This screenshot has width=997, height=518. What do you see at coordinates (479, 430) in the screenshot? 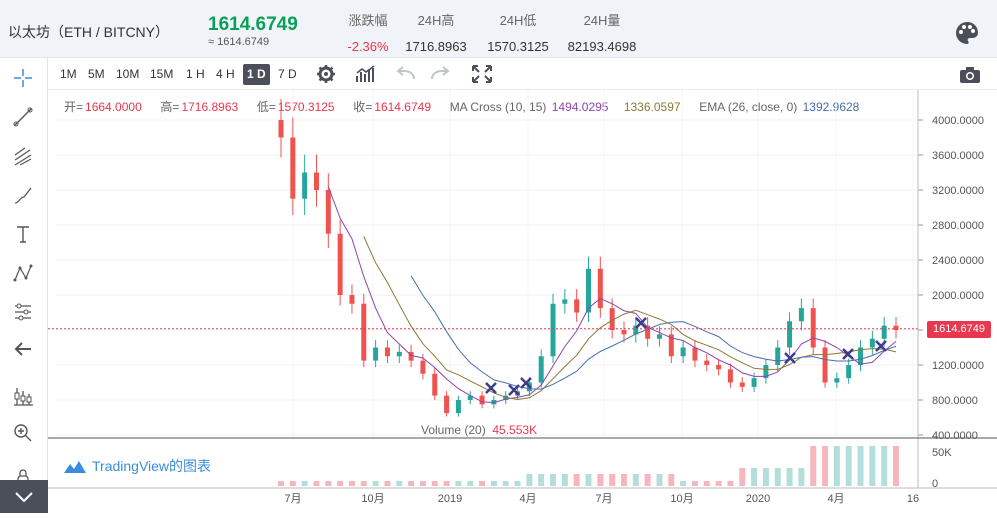
I see `volume-legend: Volume (20) 45.553K` at bounding box center [479, 430].